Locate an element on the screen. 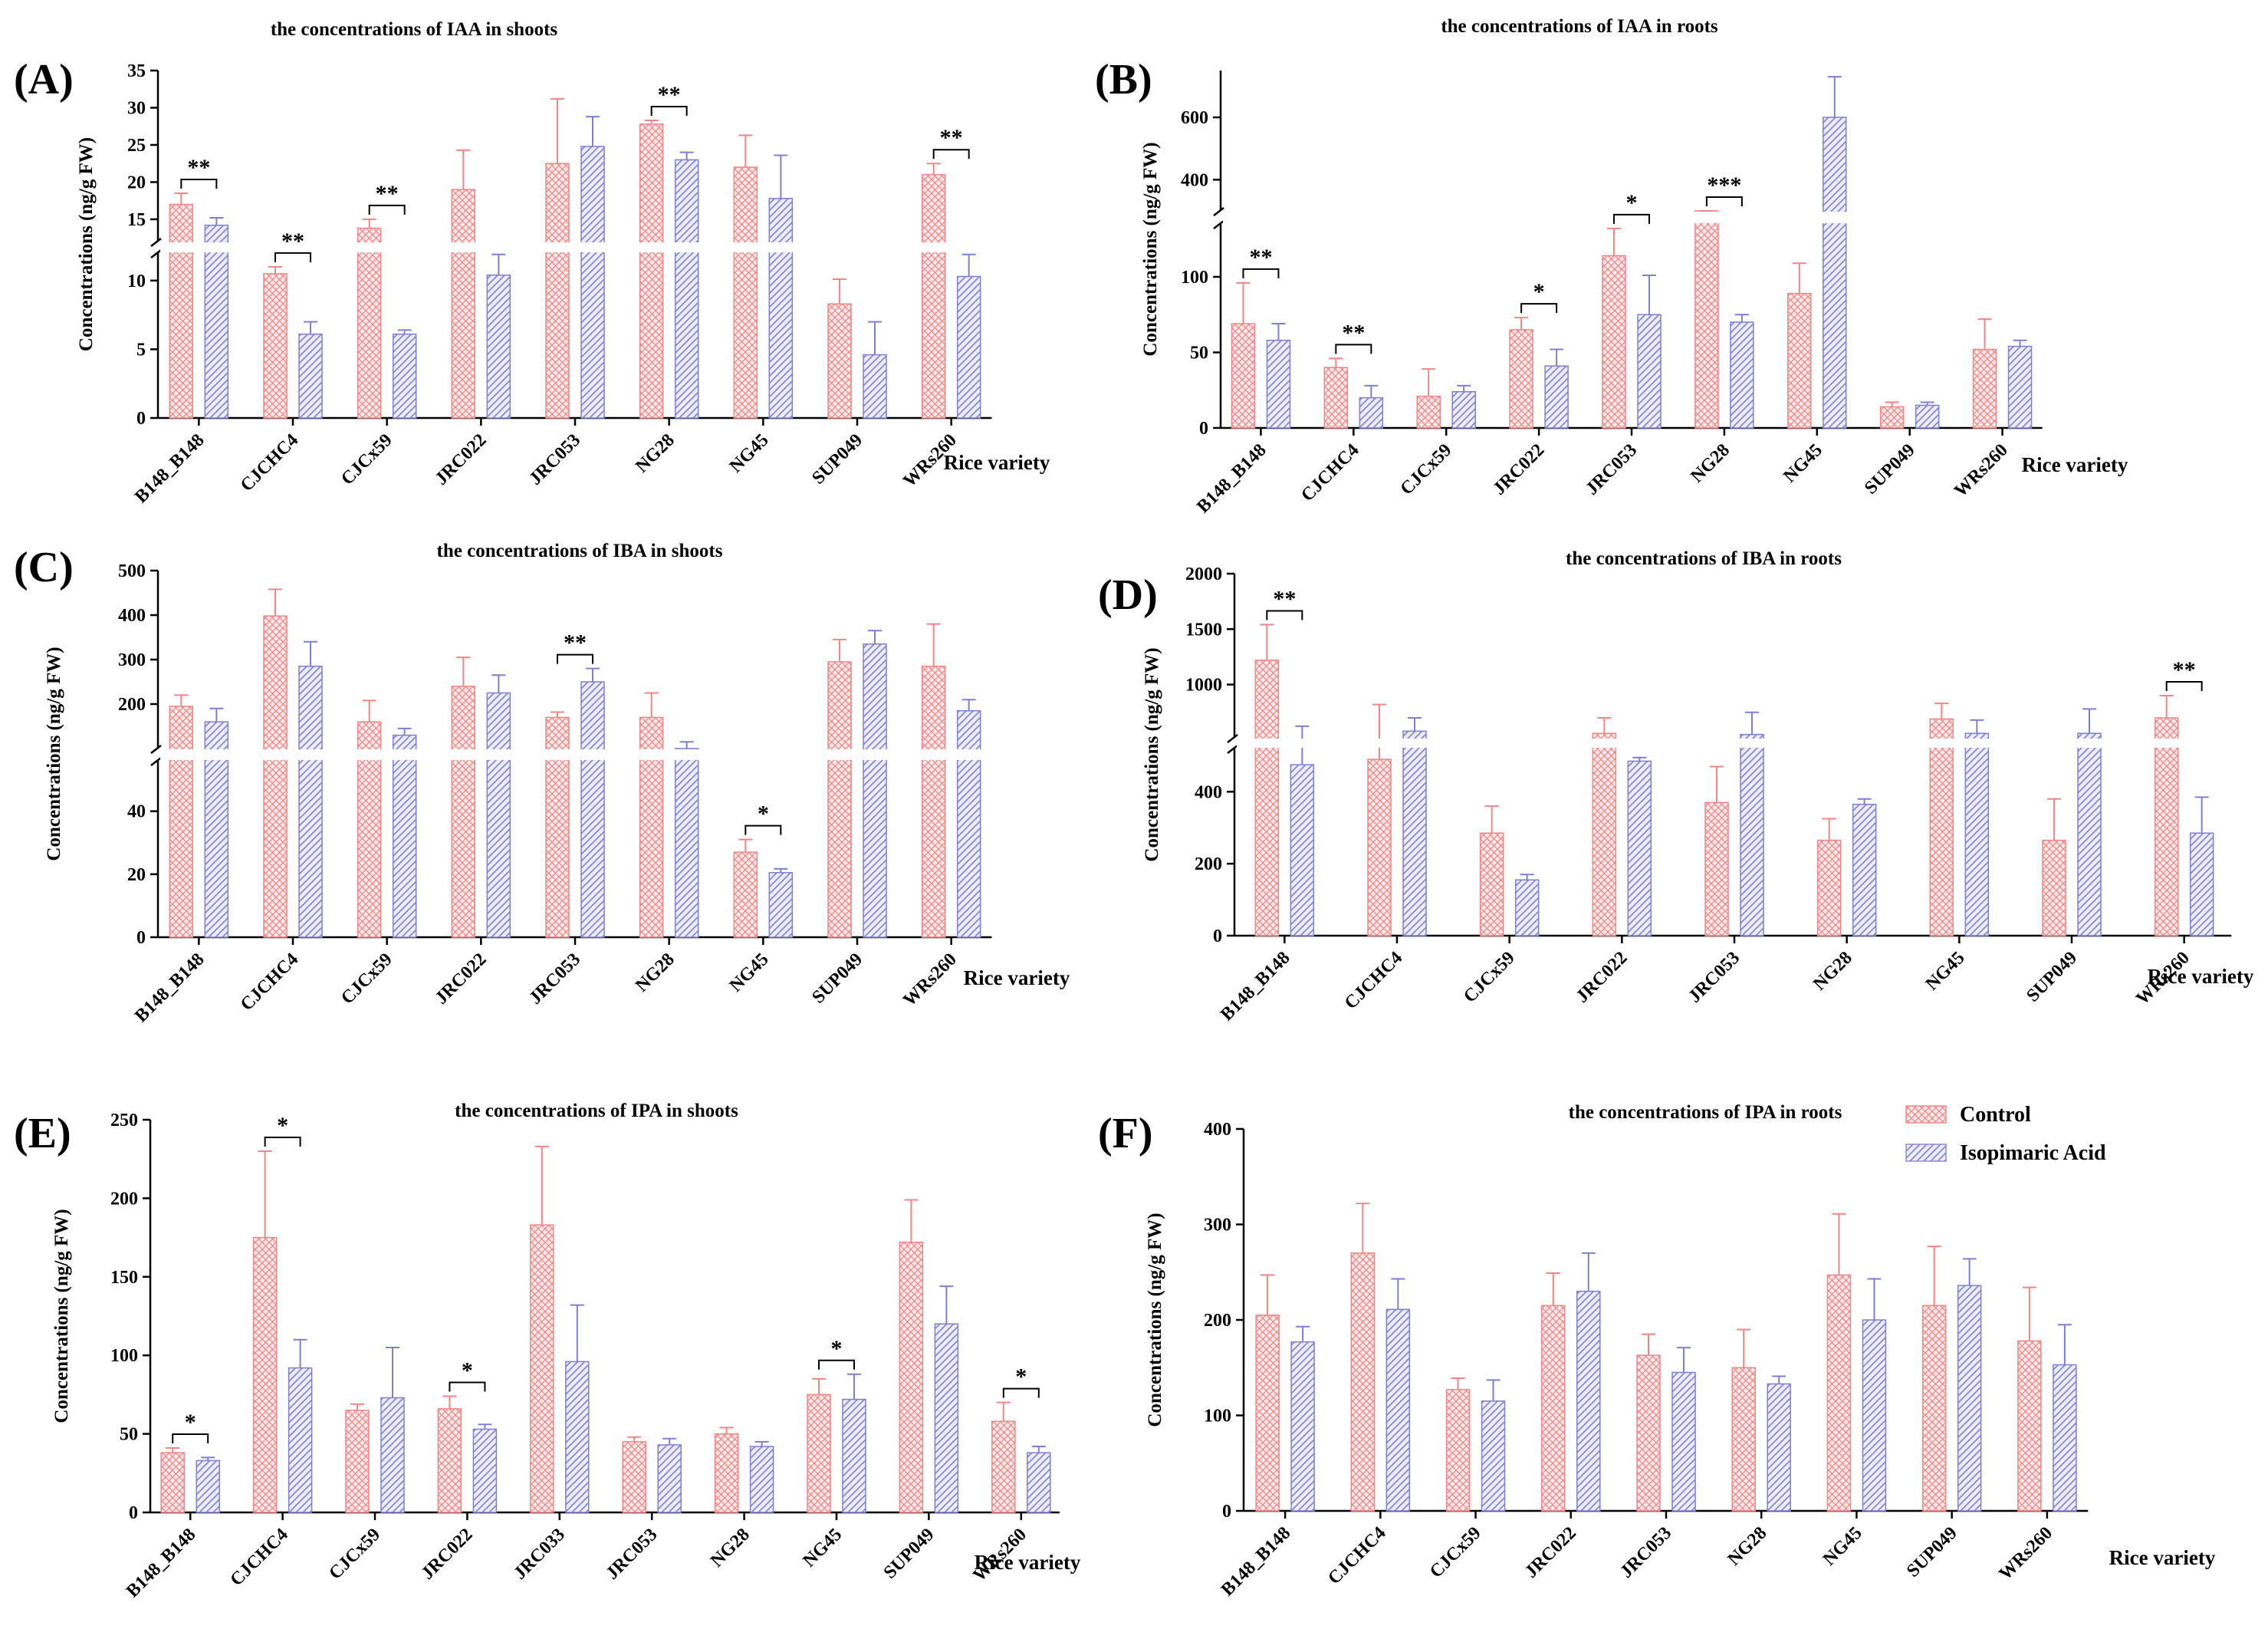  panel-label: (C) is located at coordinates (44, 567).